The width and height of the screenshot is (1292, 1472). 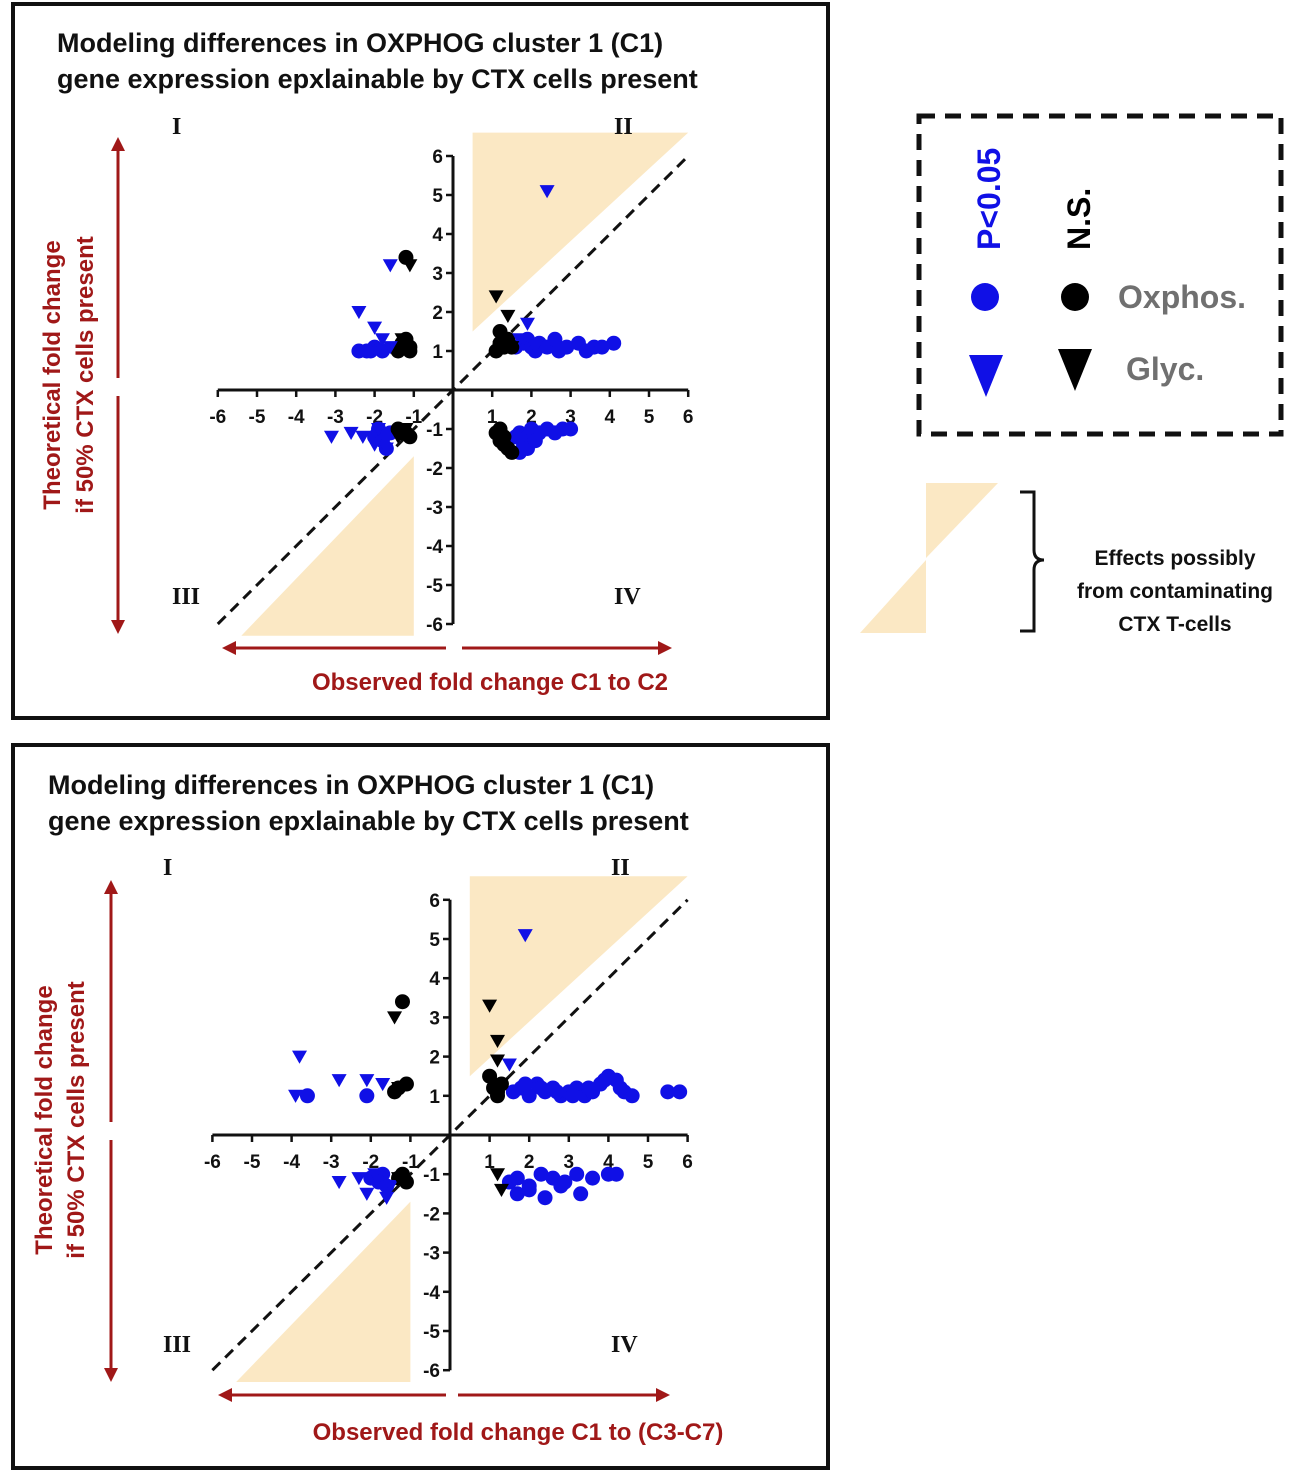 What do you see at coordinates (1075, 297) in the screenshot?
I see `legend-ns-circle-icon` at bounding box center [1075, 297].